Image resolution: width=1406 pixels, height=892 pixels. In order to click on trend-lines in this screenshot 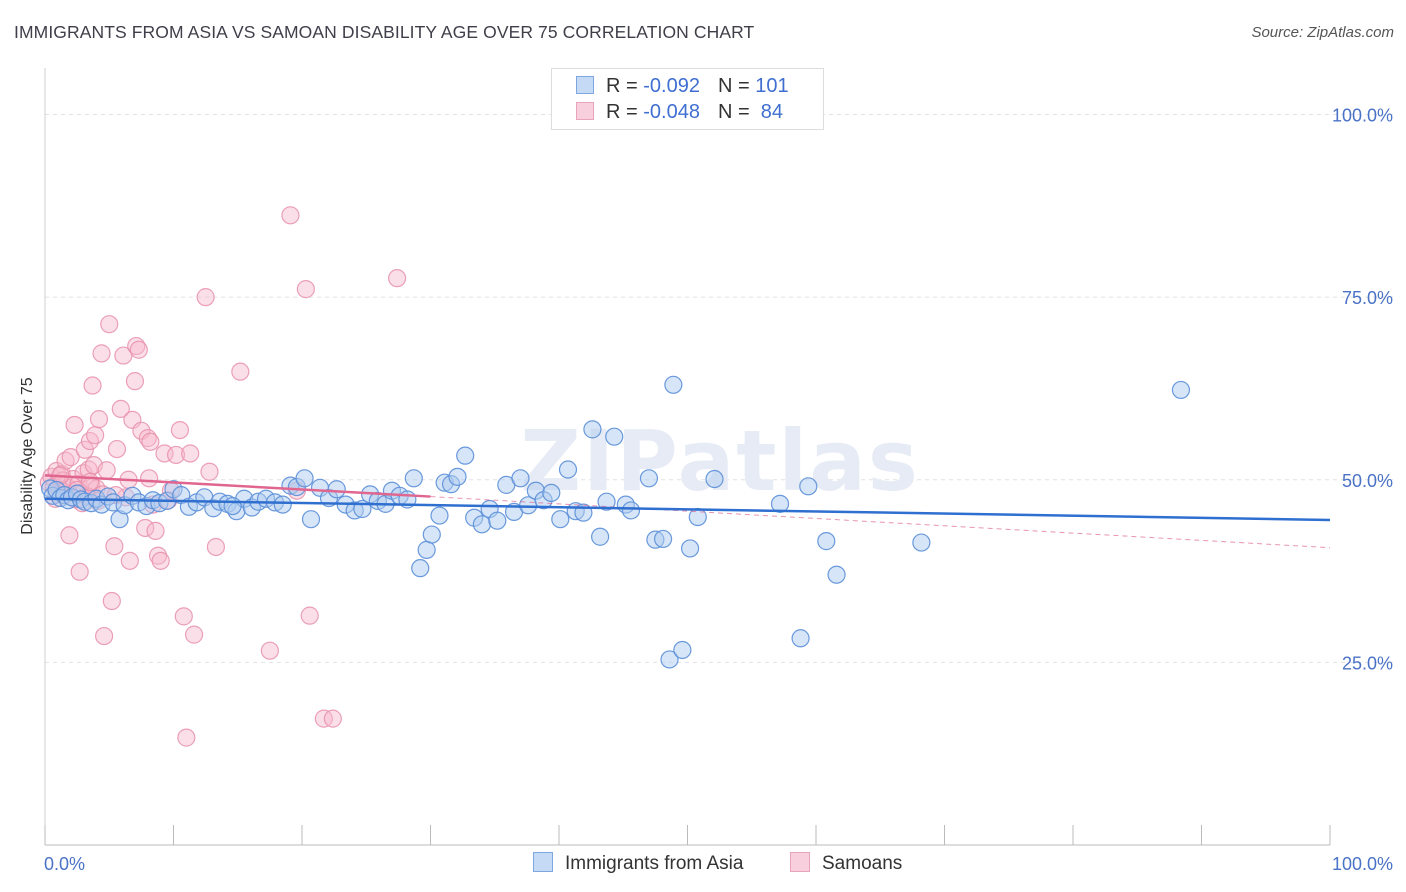, I will do `click(687, 511)`.